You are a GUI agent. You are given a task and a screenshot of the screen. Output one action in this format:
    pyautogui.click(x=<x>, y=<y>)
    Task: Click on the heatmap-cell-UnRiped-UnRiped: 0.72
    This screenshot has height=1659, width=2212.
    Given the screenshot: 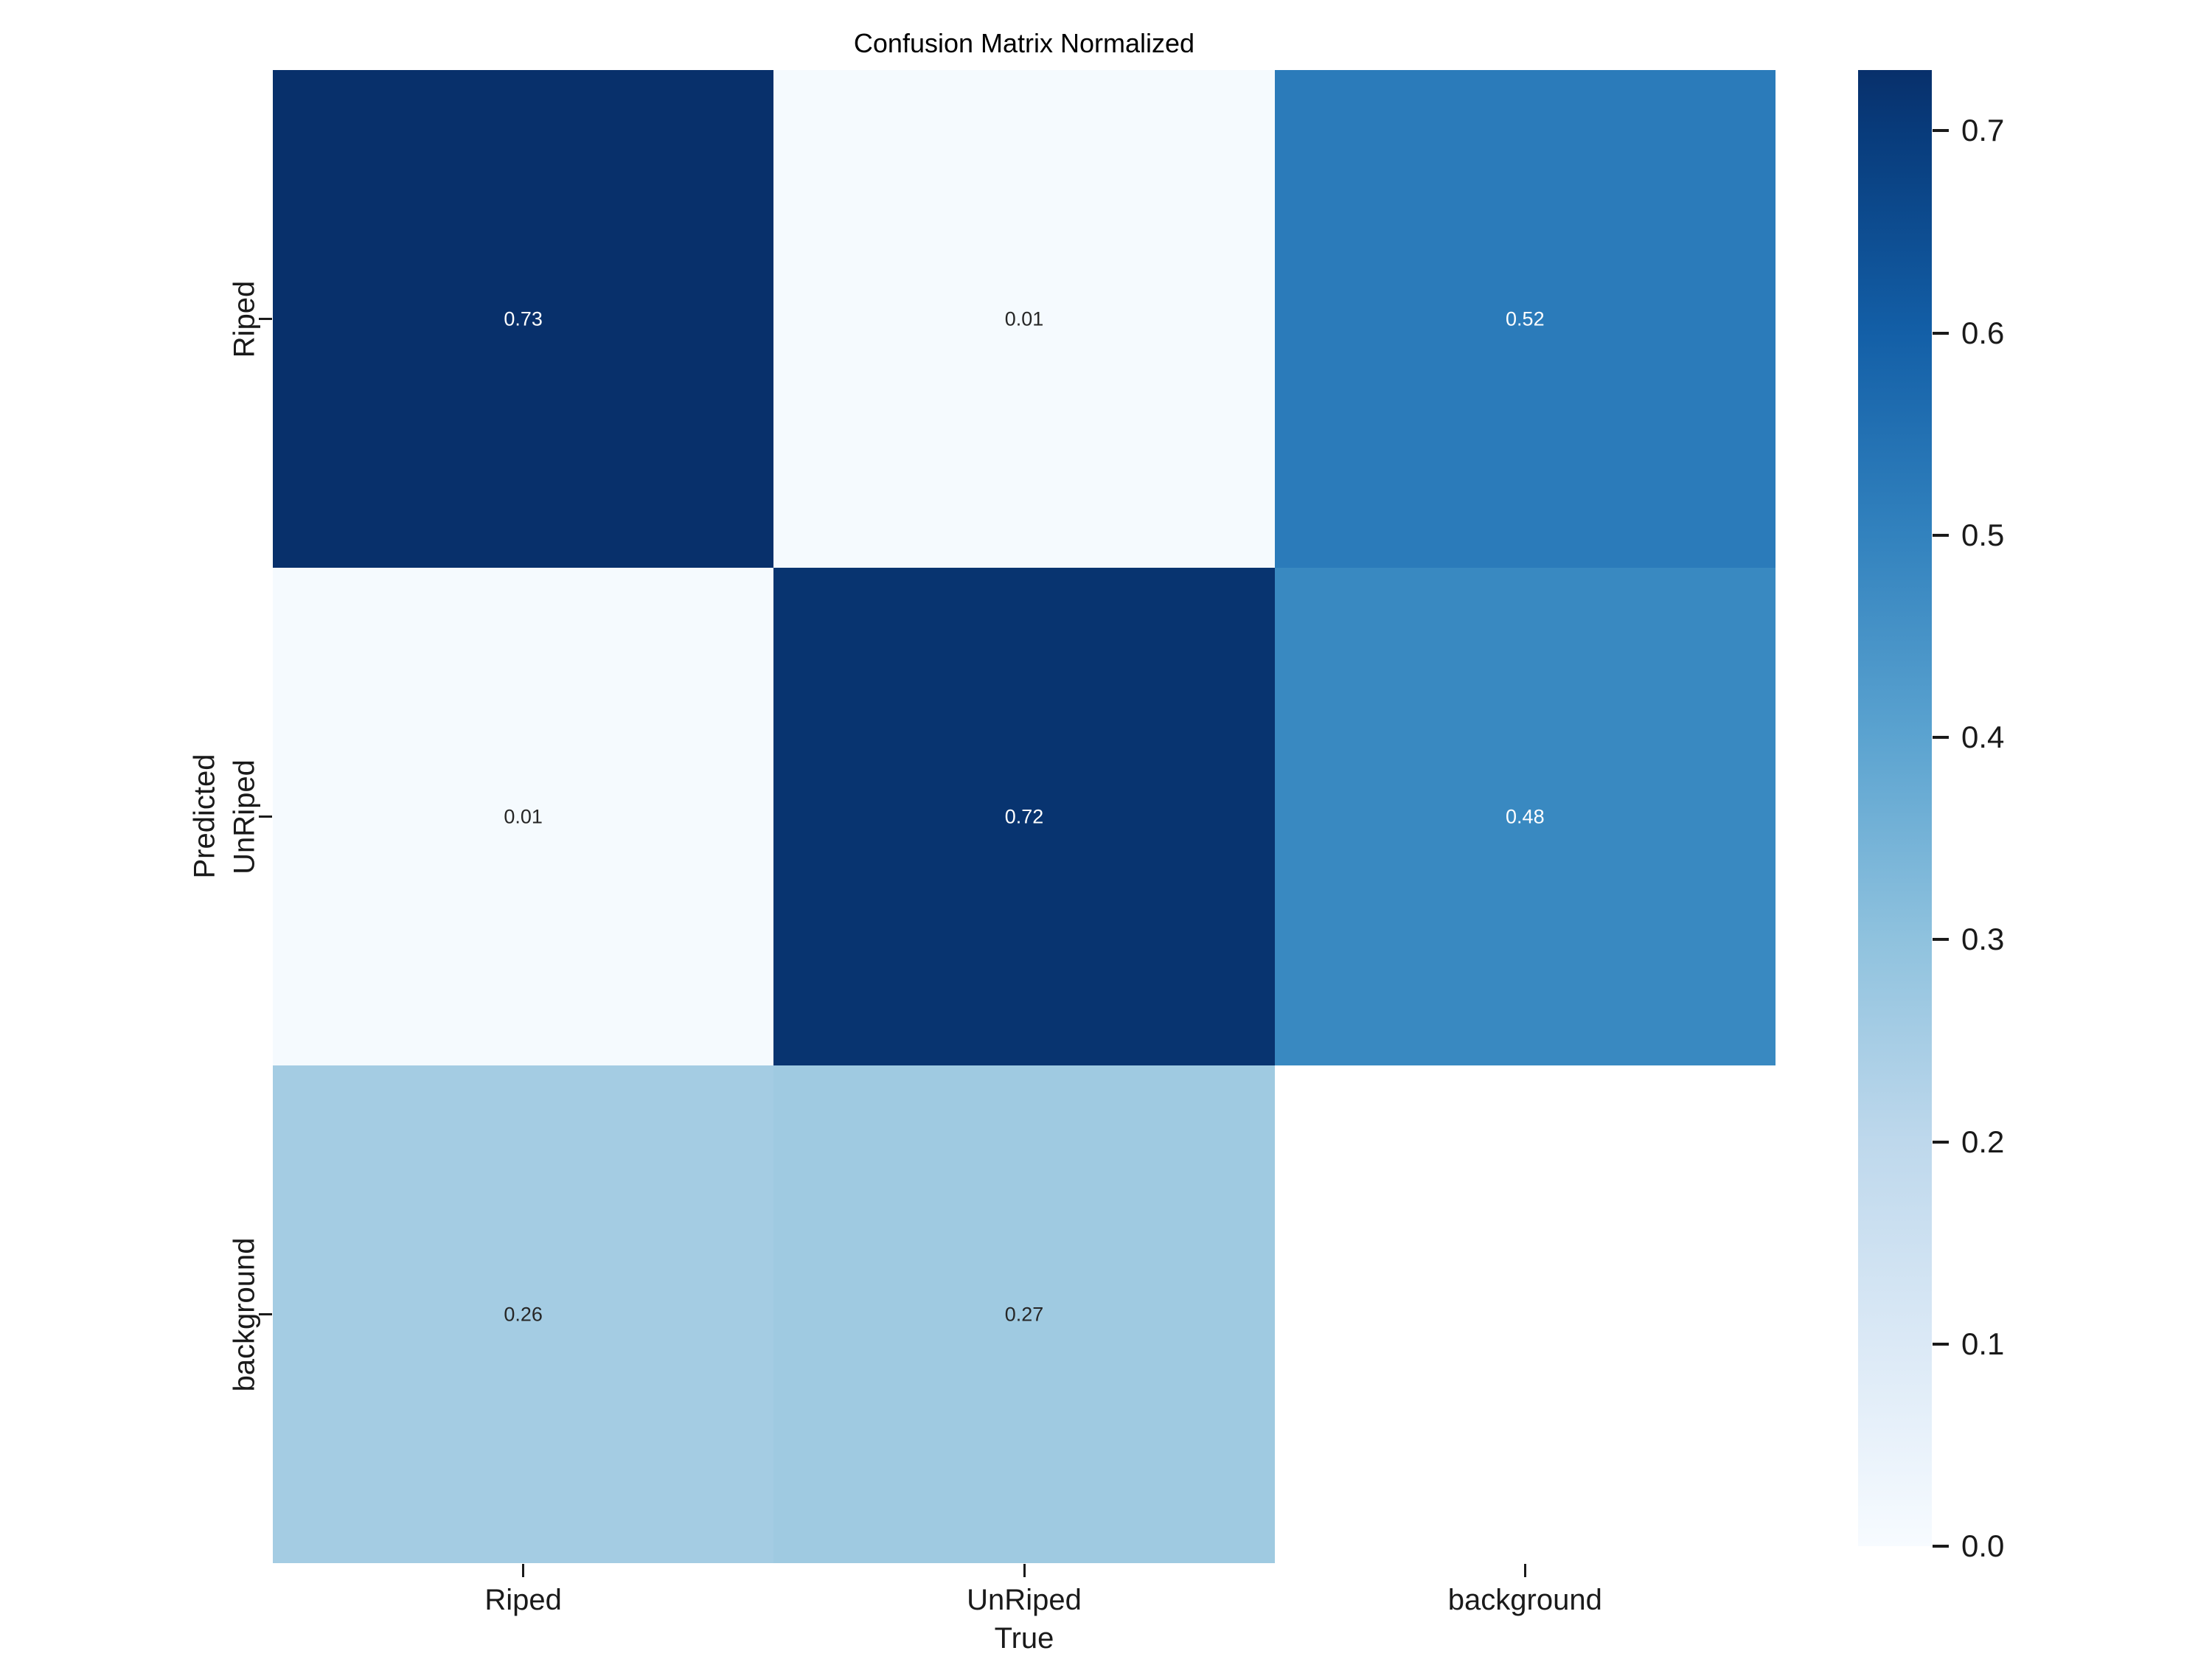 What is the action you would take?
    pyautogui.click(x=1024, y=816)
    